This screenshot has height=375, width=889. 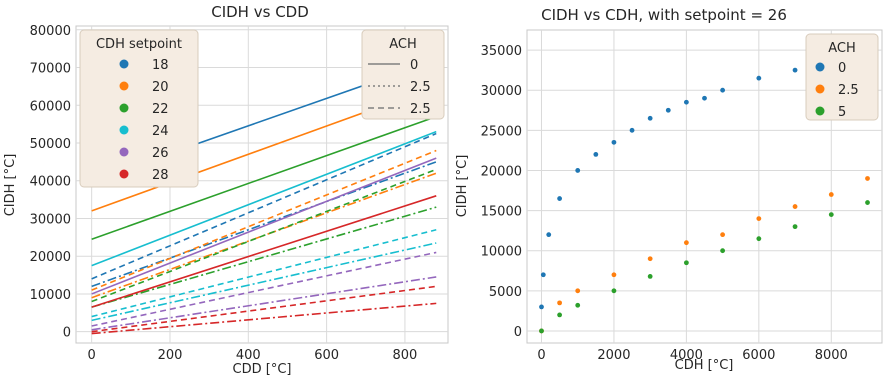 I want to click on x-axis-label: CDH [°C], so click(x=704, y=365).